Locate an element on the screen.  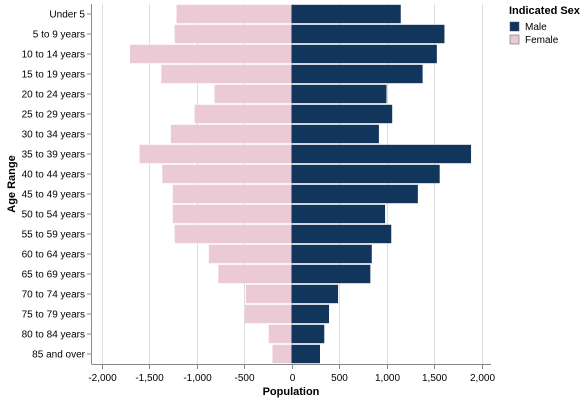
x-tick-label-8: 2,000 is located at coordinates (482, 378).